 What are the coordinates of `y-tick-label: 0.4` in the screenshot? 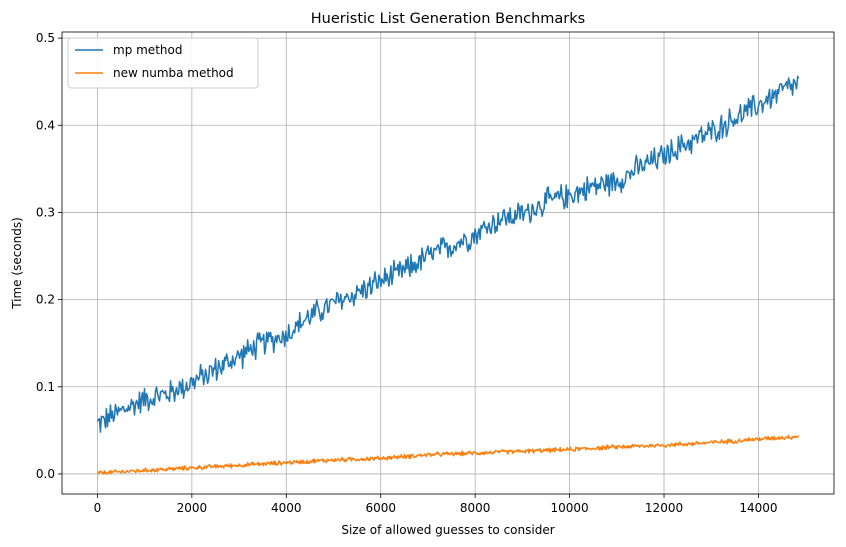 It's located at (45, 125).